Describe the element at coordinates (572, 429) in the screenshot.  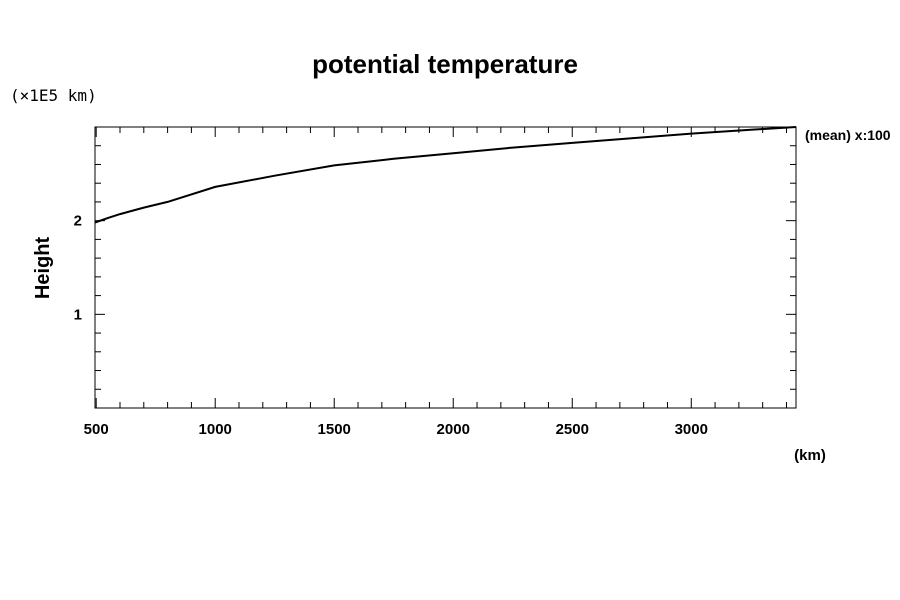
I see `x-tick-label: 2500` at that location.